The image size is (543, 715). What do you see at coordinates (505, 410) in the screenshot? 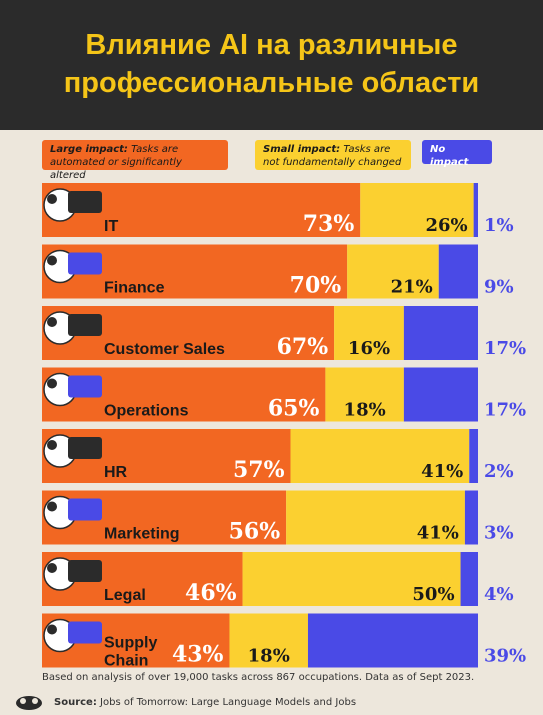
I see `label-none-operations: 17%` at bounding box center [505, 410].